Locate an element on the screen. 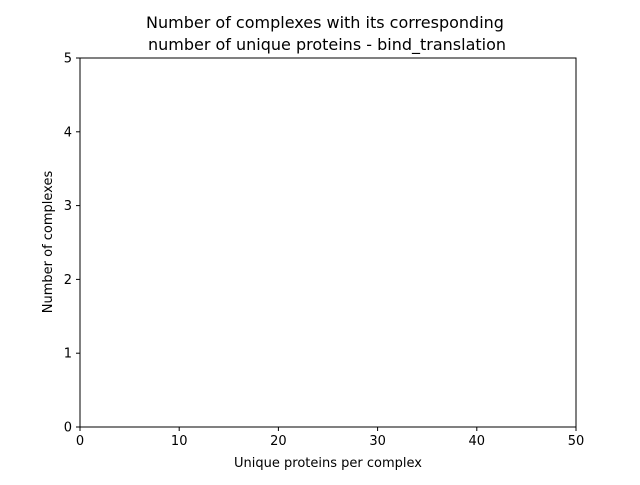  y-tick-label: 2 is located at coordinates (68, 280).